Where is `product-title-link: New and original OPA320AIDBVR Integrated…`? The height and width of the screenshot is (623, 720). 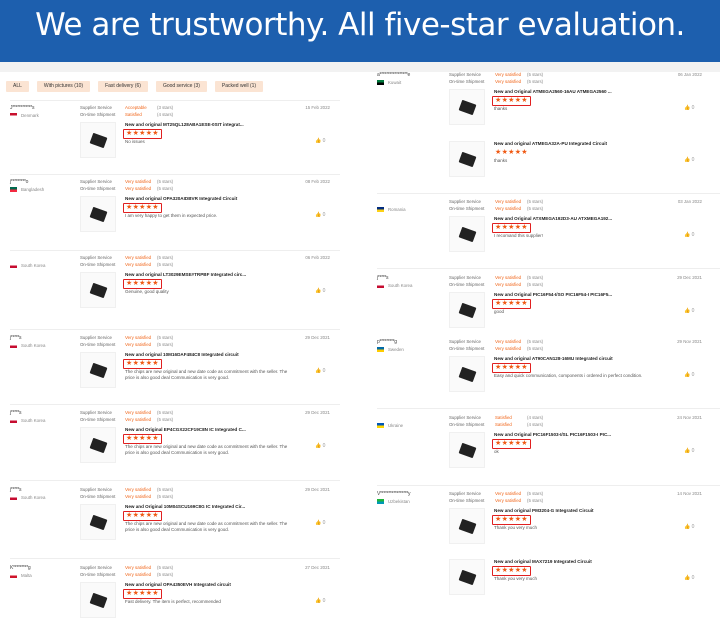
product-title-link: New and original OPA320AIDBVR Integrated… is located at coordinates (181, 198).